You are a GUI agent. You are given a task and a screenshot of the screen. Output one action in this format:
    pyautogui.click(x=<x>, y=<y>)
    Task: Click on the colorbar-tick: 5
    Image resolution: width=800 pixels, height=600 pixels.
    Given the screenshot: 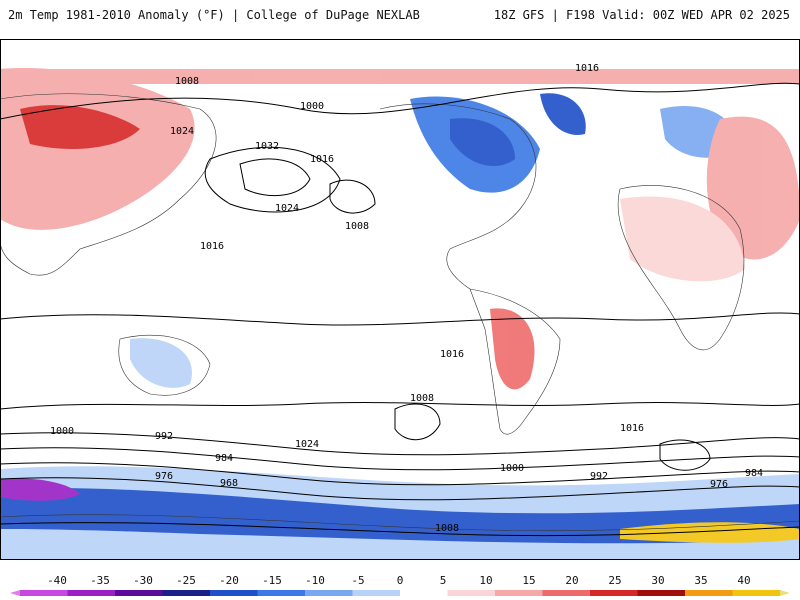 What is the action you would take?
    pyautogui.click(x=443, y=580)
    